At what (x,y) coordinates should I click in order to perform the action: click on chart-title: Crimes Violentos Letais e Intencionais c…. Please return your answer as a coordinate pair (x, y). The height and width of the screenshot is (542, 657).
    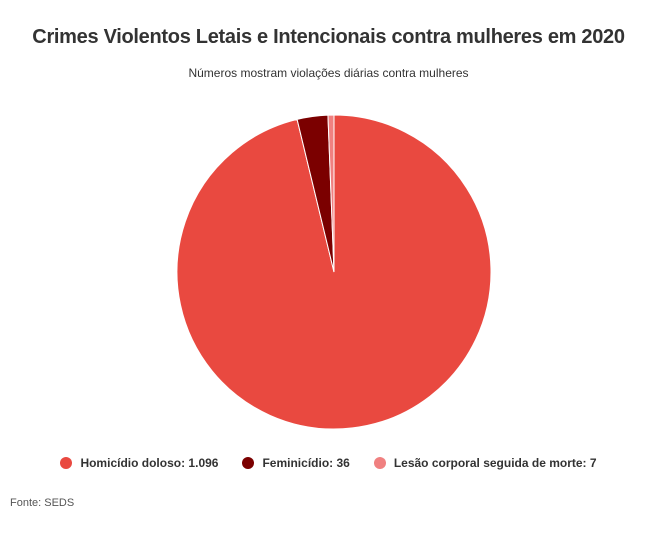
    Looking at the image, I should click on (328, 37).